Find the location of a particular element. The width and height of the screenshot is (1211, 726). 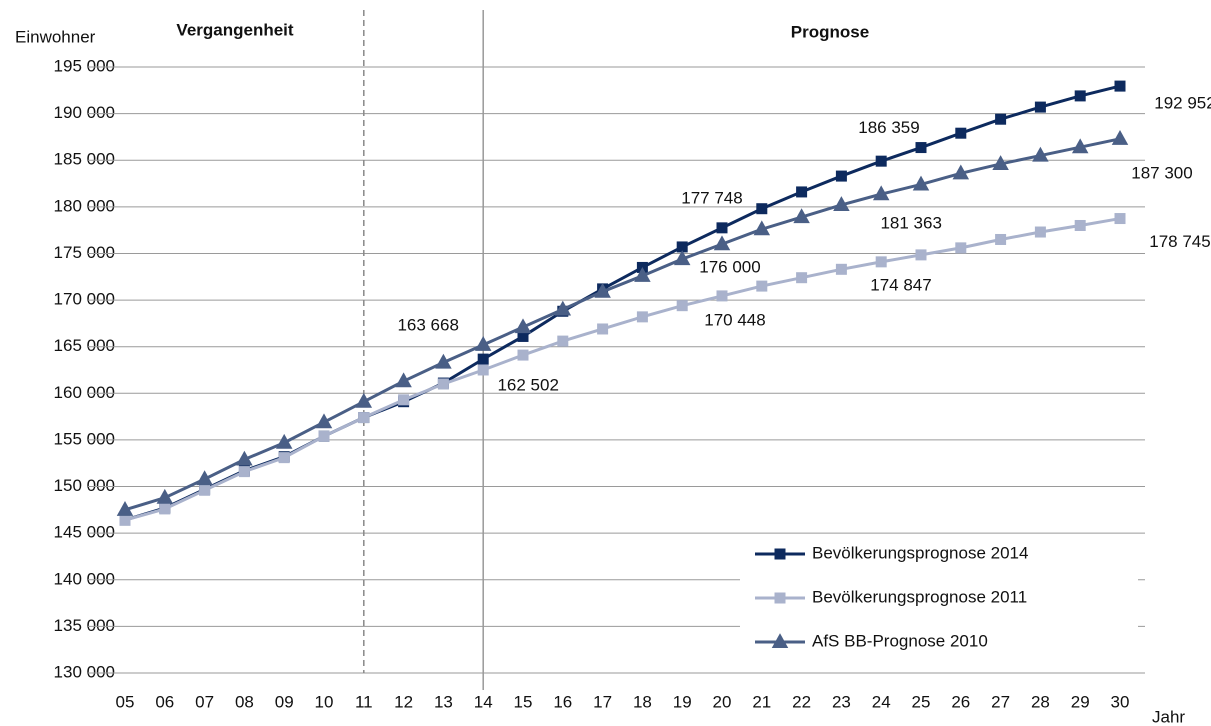

x-tick-label: 24 is located at coordinates (881, 701).